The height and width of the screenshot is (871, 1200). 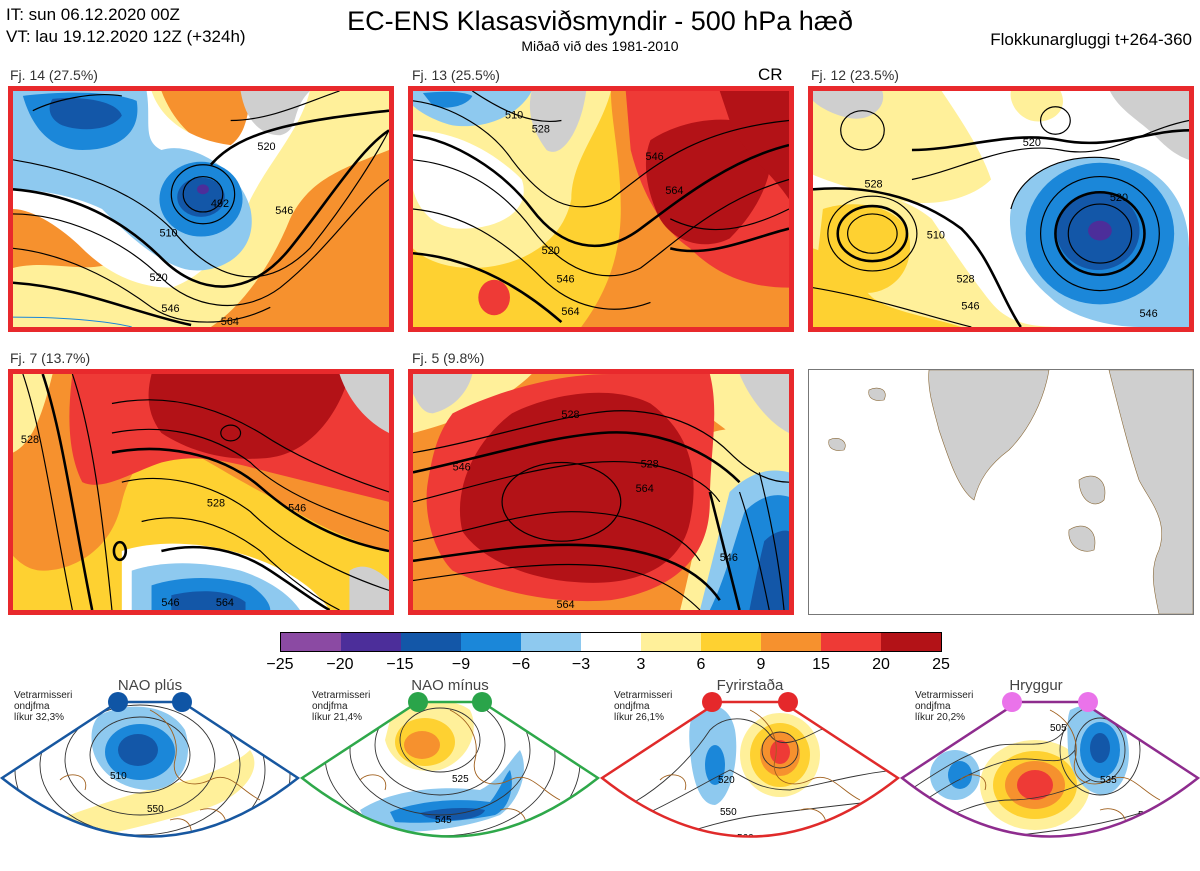 What do you see at coordinates (50, 358) in the screenshot?
I see `cluster-label-4: Fj. 7 (13.7%)` at bounding box center [50, 358].